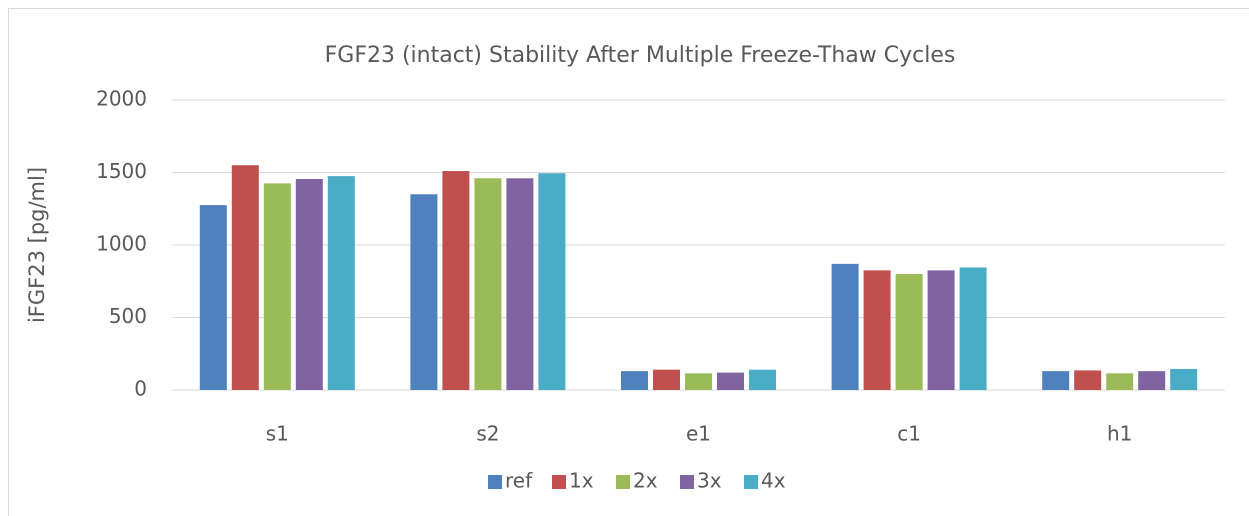 The width and height of the screenshot is (1249, 516). Describe the element at coordinates (128, 316) in the screenshot. I see `y-tick-label: 500` at that location.